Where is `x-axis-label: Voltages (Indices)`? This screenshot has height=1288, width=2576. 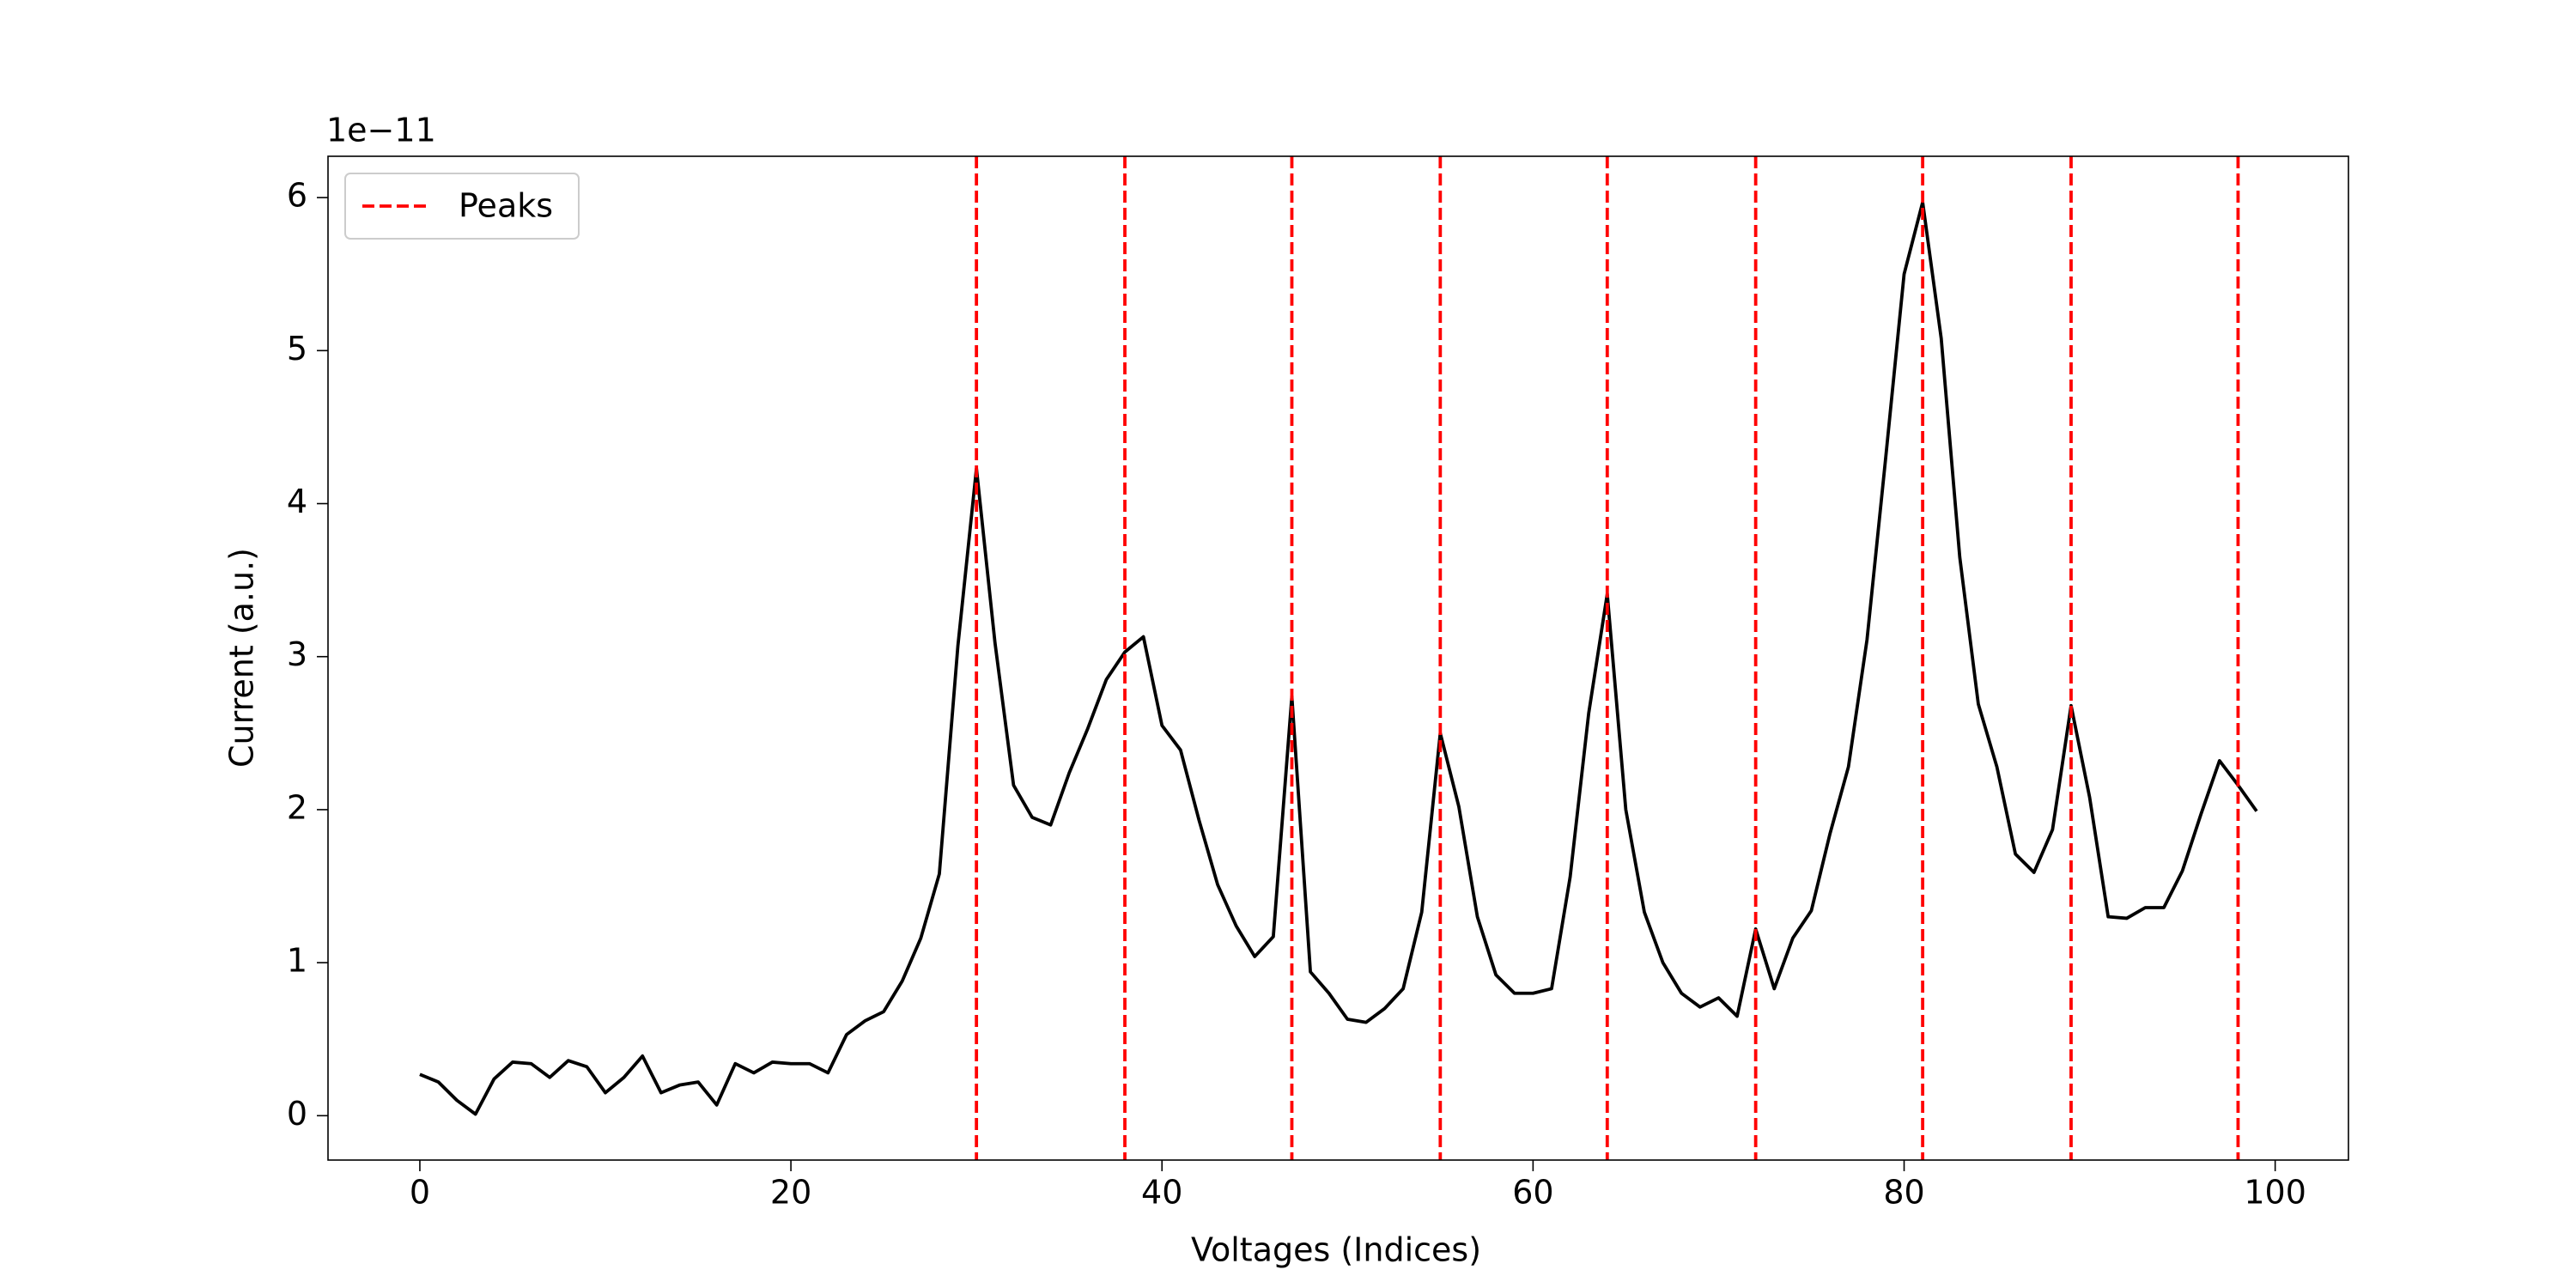
x-axis-label: Voltages (Indices) is located at coordinates (1336, 1250).